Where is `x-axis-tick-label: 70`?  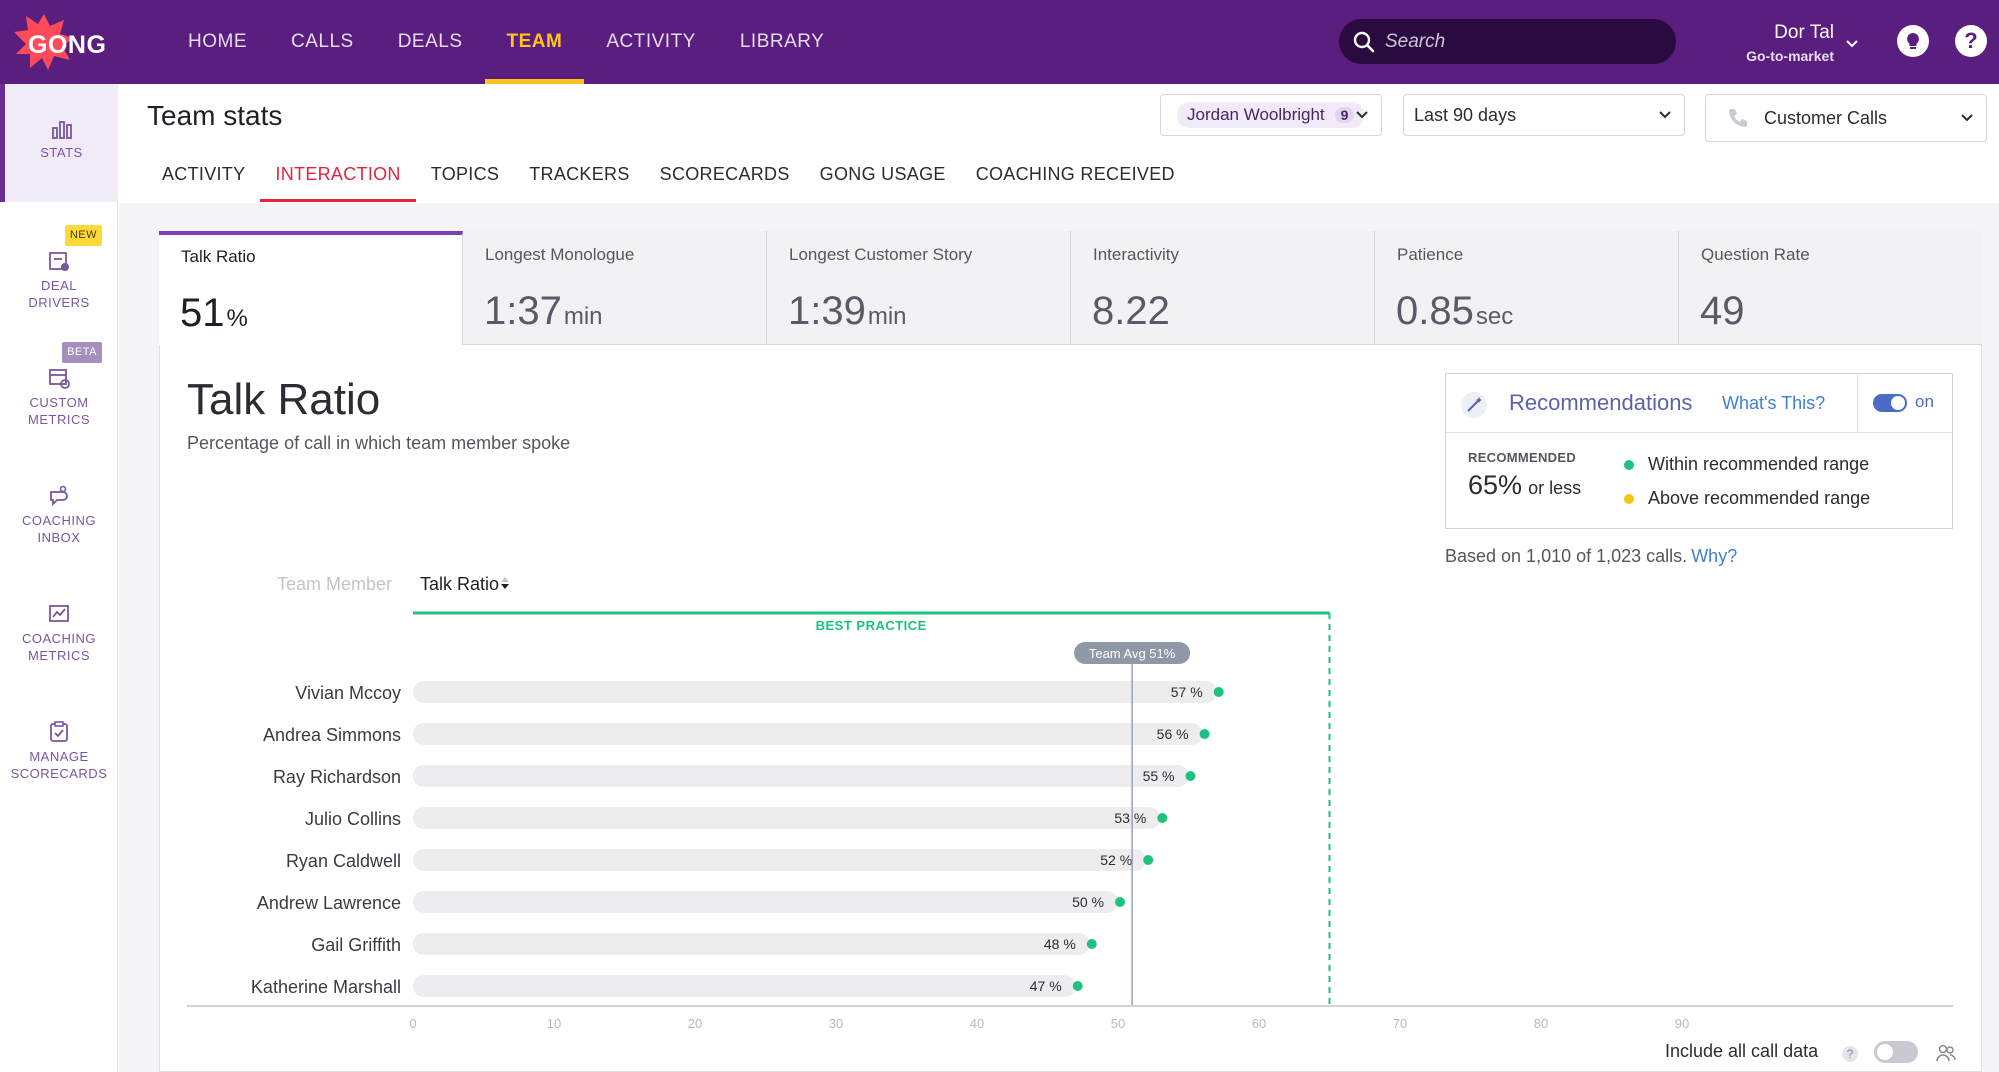 x-axis-tick-label: 70 is located at coordinates (1400, 1023).